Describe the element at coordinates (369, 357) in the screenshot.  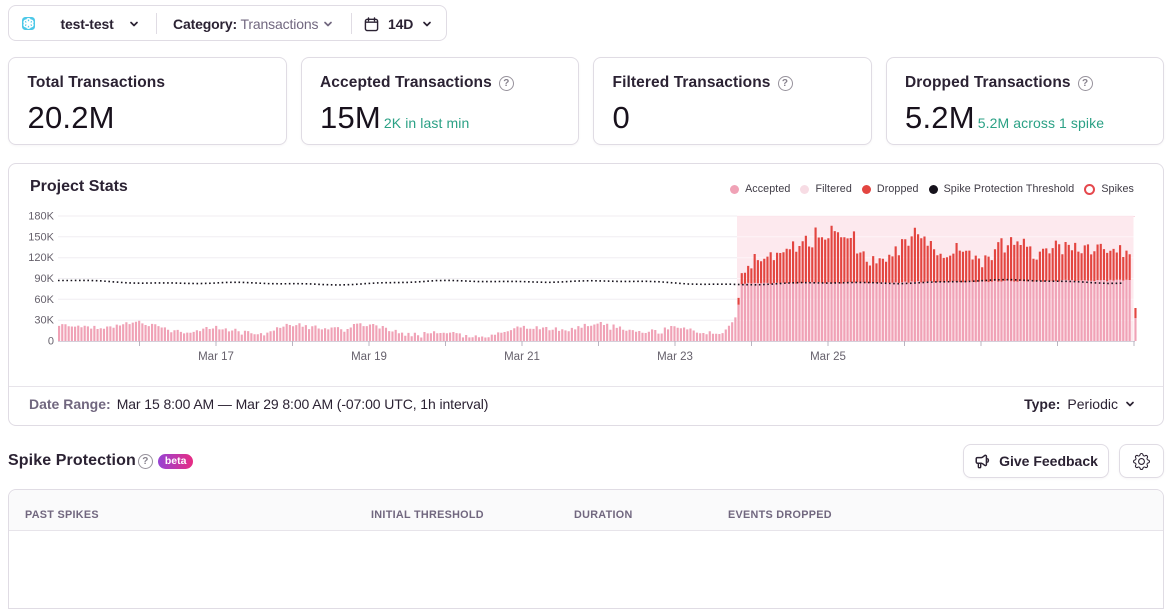
I see `svg-text: Mar 19` at that location.